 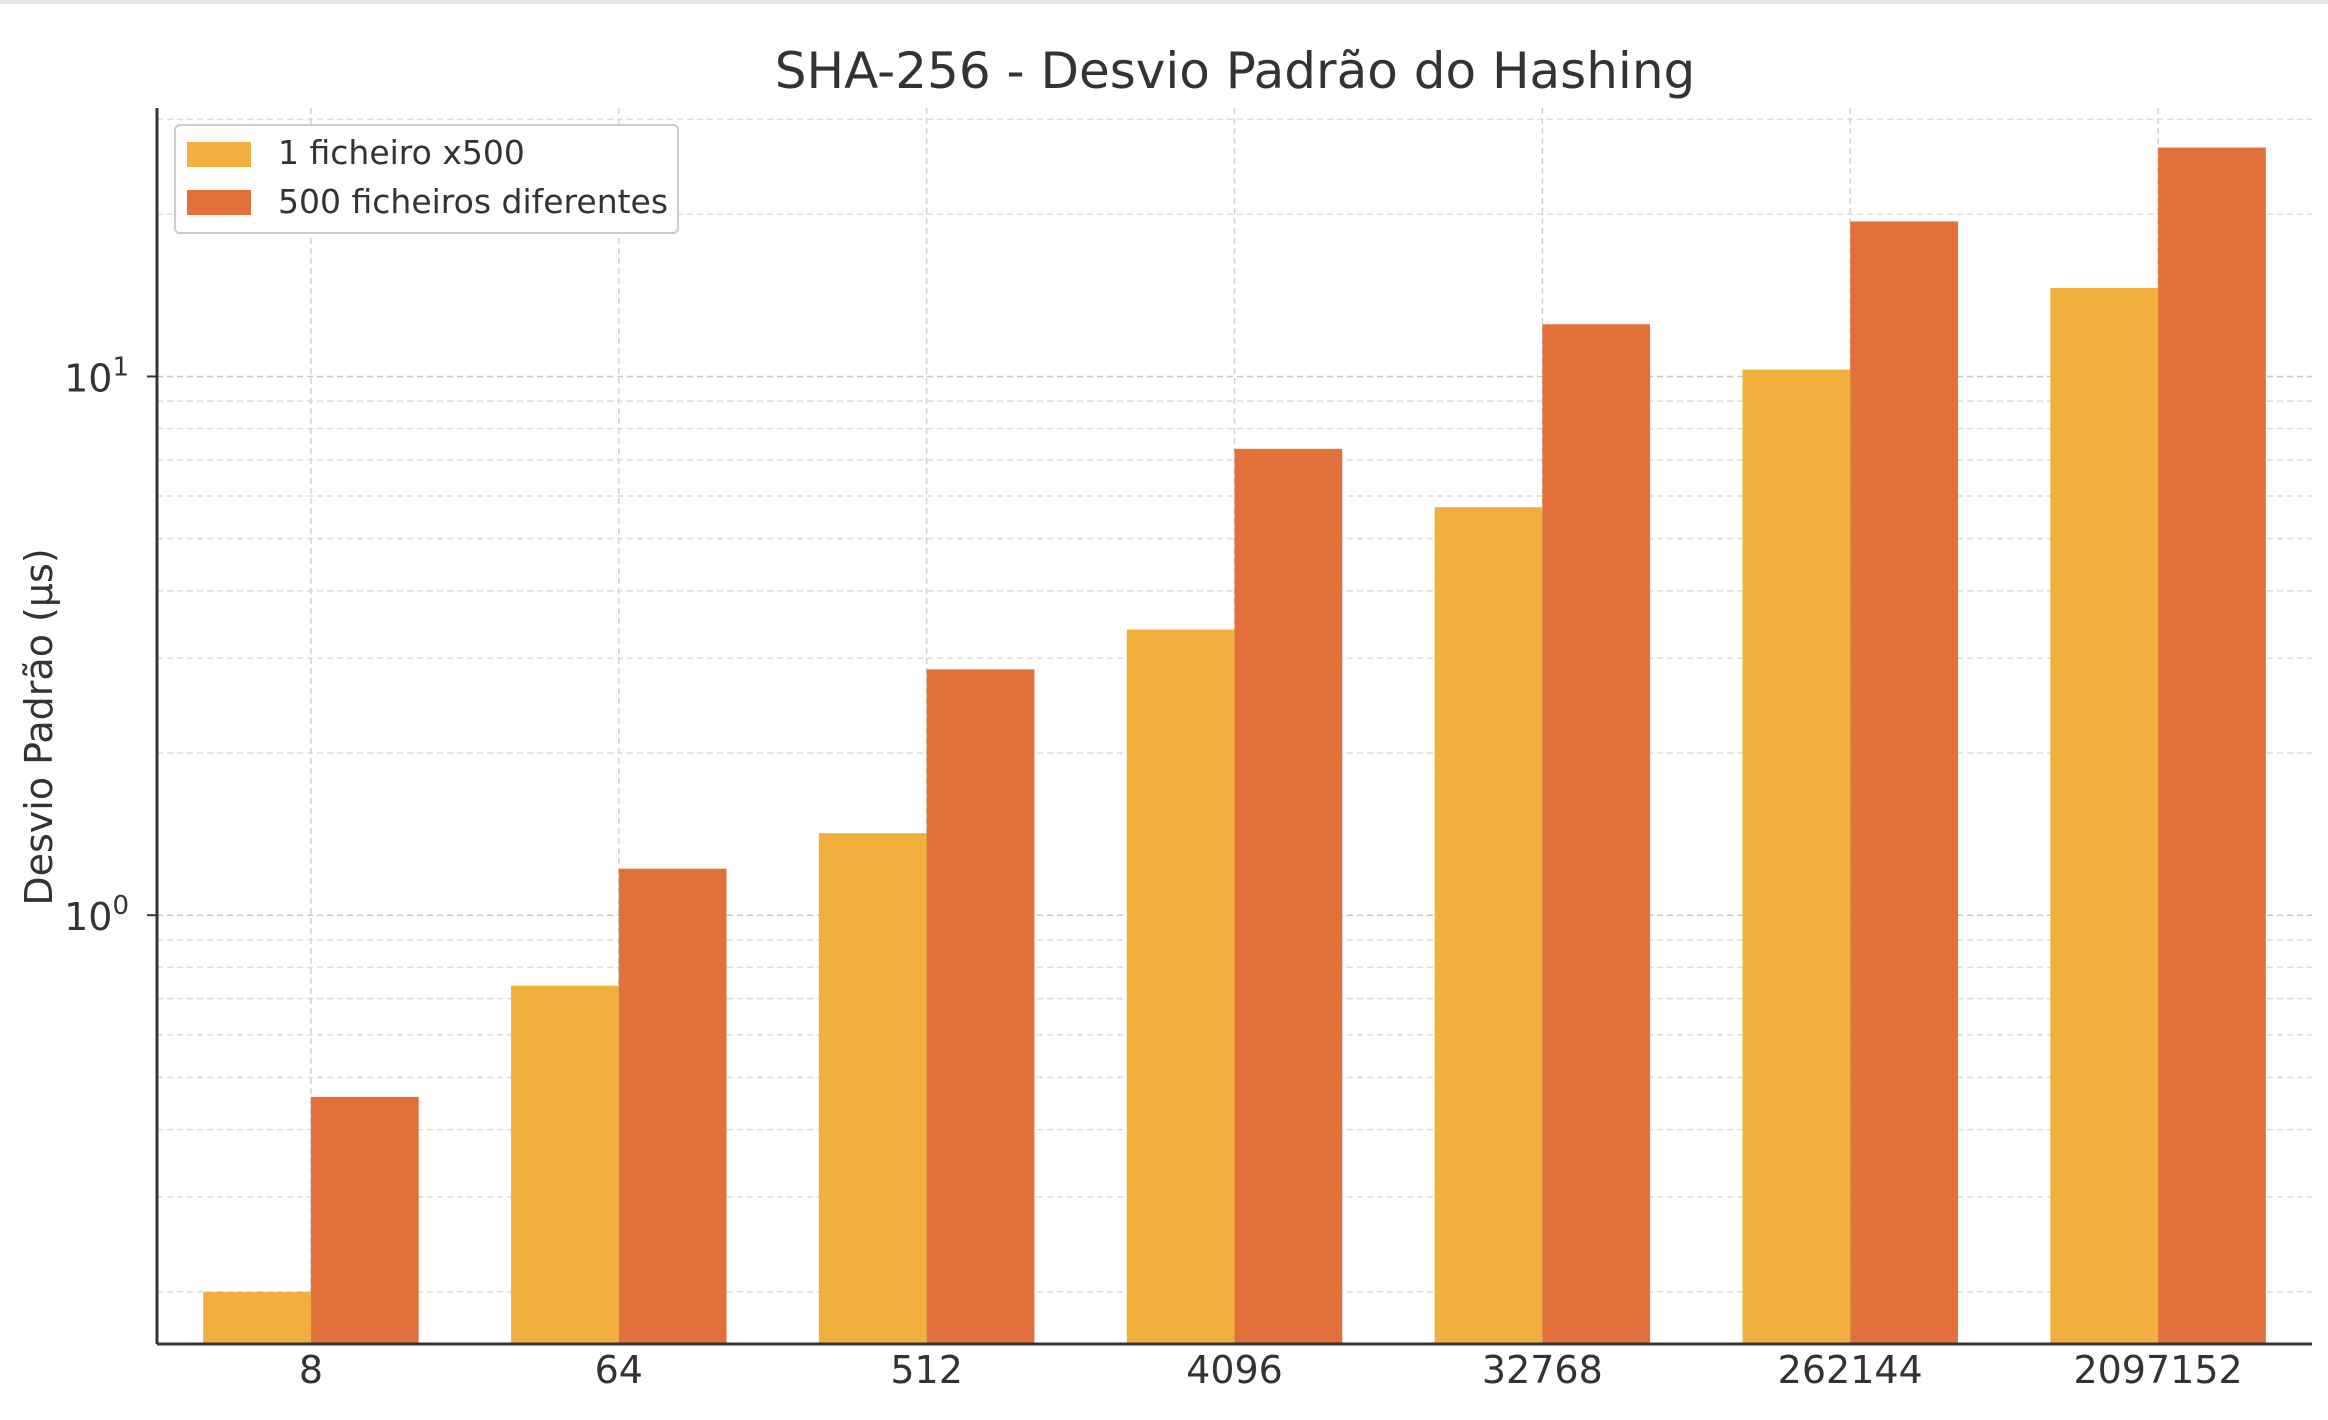 What do you see at coordinates (1850, 1370) in the screenshot?
I see `x-tick-label: 262144` at bounding box center [1850, 1370].